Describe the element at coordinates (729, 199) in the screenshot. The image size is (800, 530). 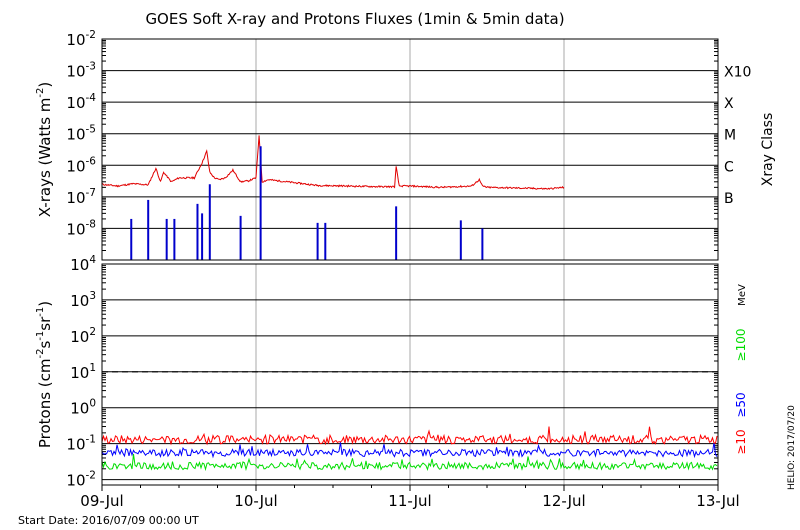
I see `xray-class-label: B` at that location.